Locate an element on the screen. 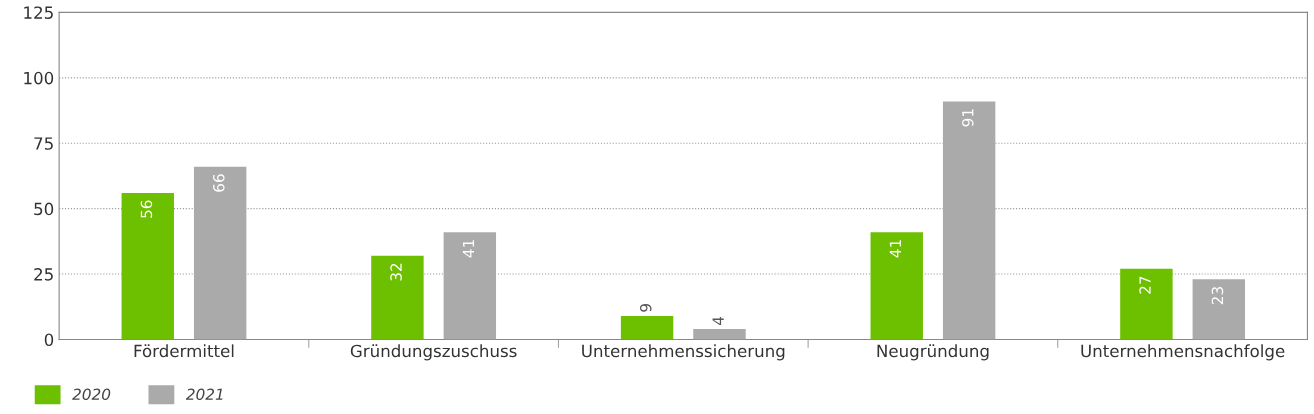 The width and height of the screenshot is (1314, 414). data-label: 27 is located at coordinates (1145, 285).